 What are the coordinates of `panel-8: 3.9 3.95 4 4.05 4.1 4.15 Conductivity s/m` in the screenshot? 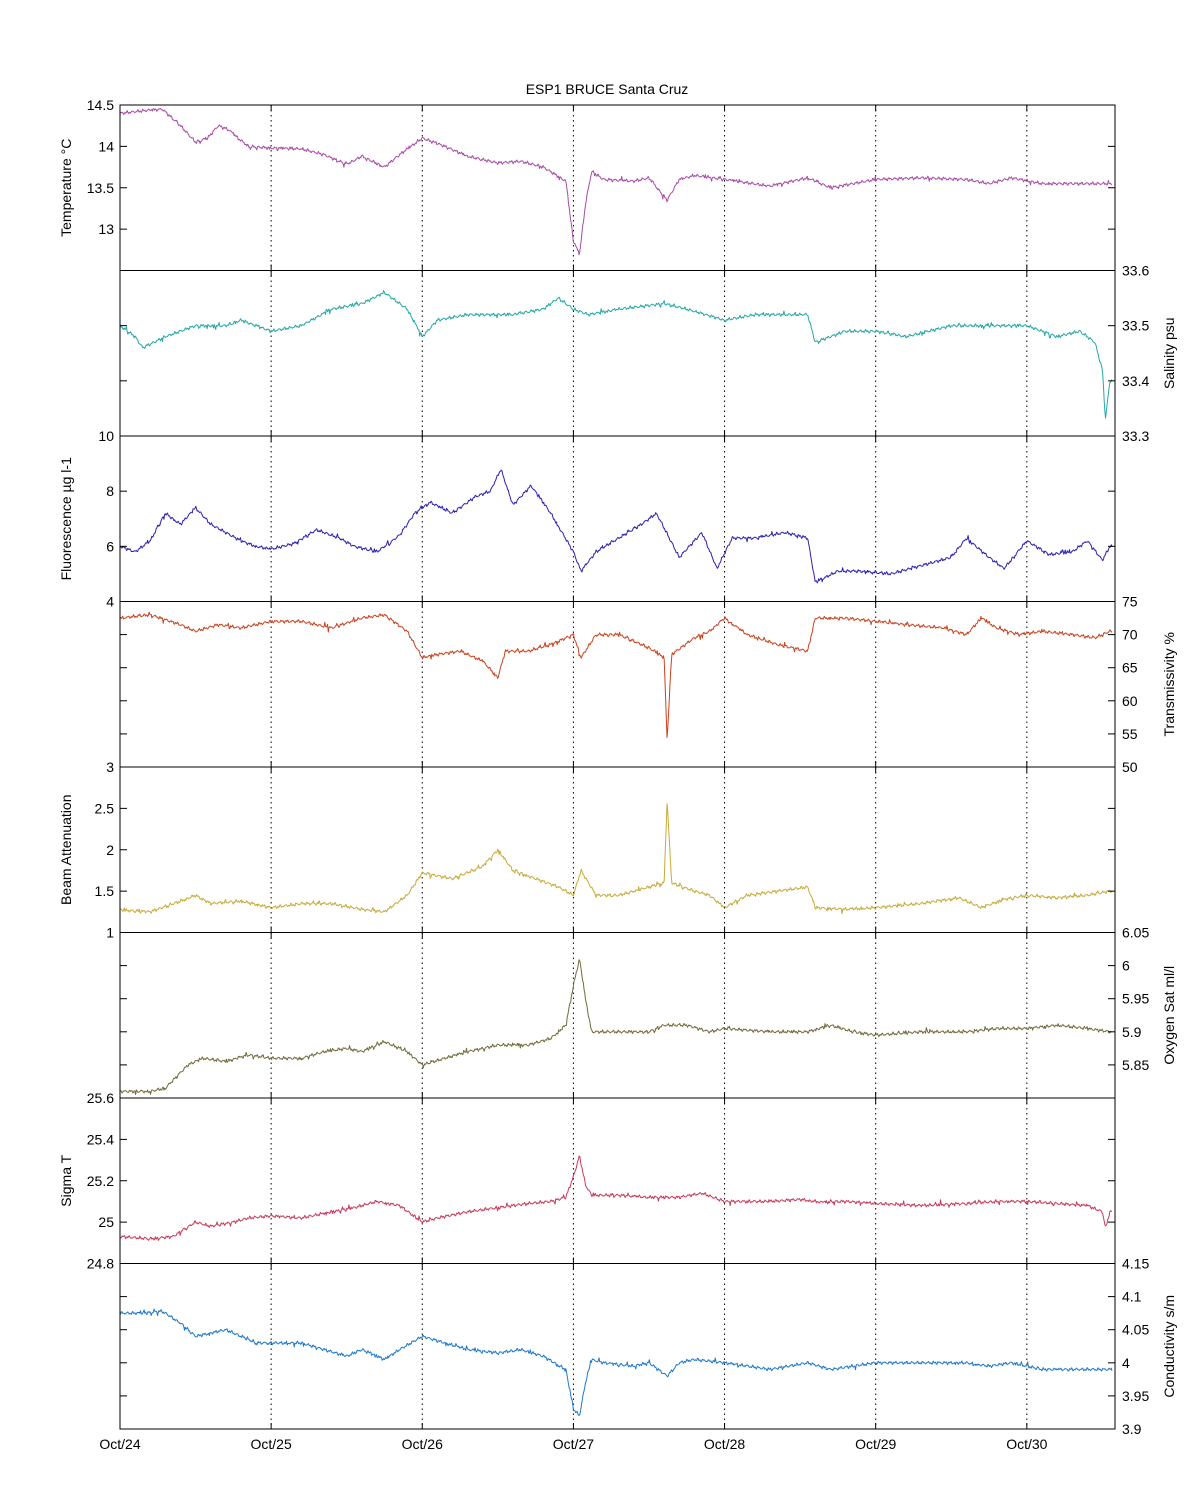 It's located at (648, 1346).